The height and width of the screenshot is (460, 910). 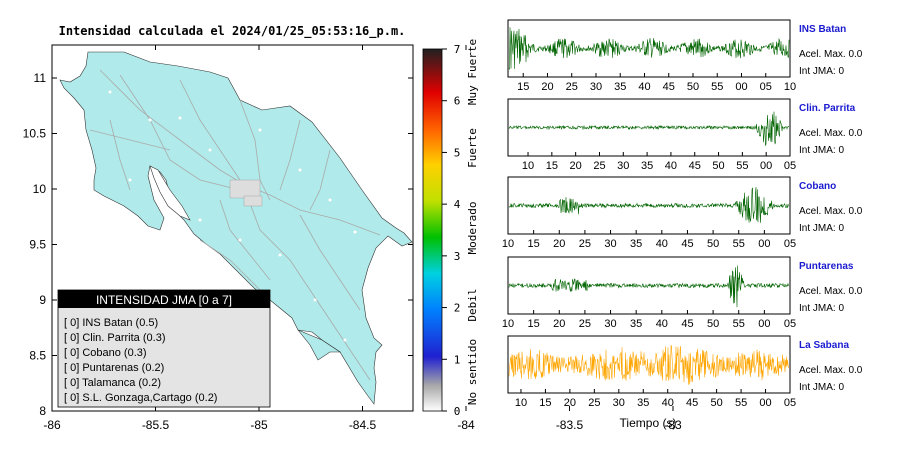 I want to click on colorbar-label: Fuerte, so click(x=472, y=148).